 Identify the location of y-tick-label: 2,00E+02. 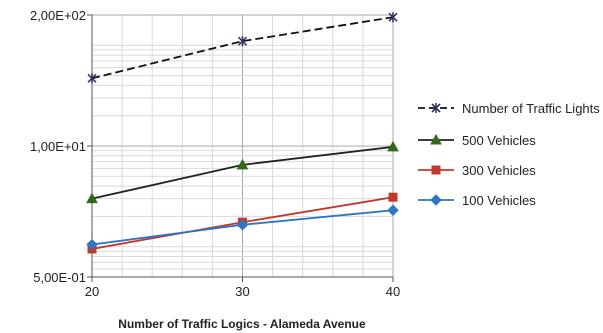
(58, 15).